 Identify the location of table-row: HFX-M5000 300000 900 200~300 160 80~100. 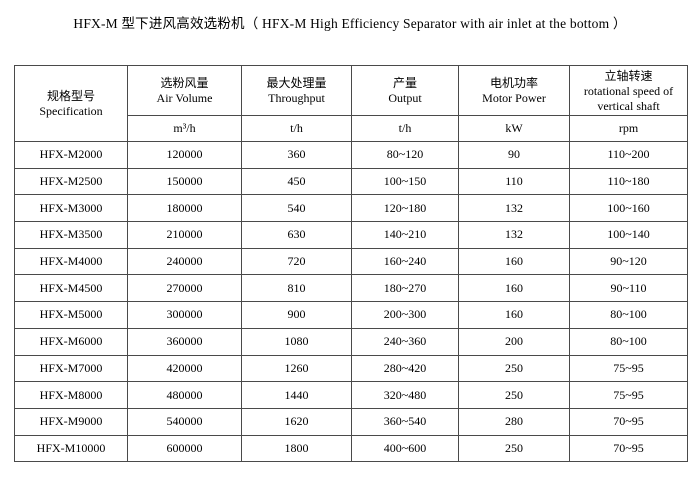
(351, 315).